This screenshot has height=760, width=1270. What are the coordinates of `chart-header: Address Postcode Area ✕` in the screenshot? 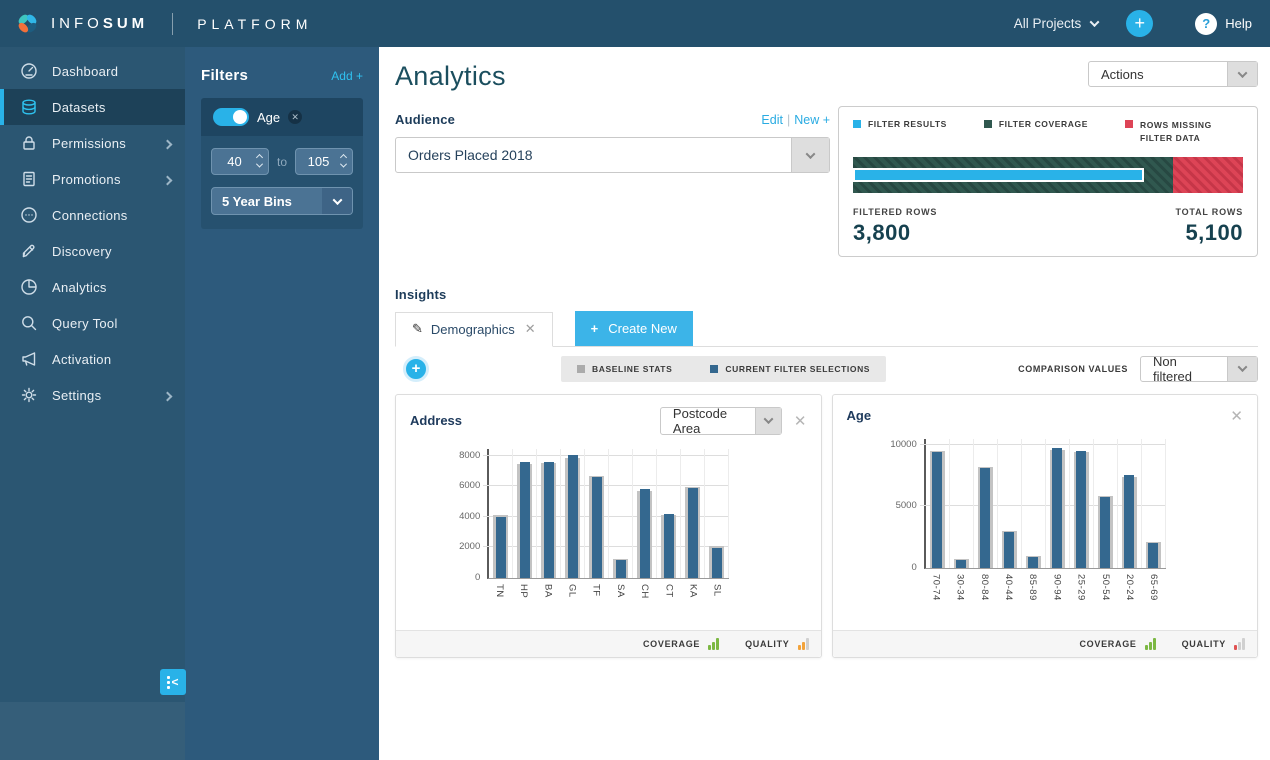 It's located at (608, 417).